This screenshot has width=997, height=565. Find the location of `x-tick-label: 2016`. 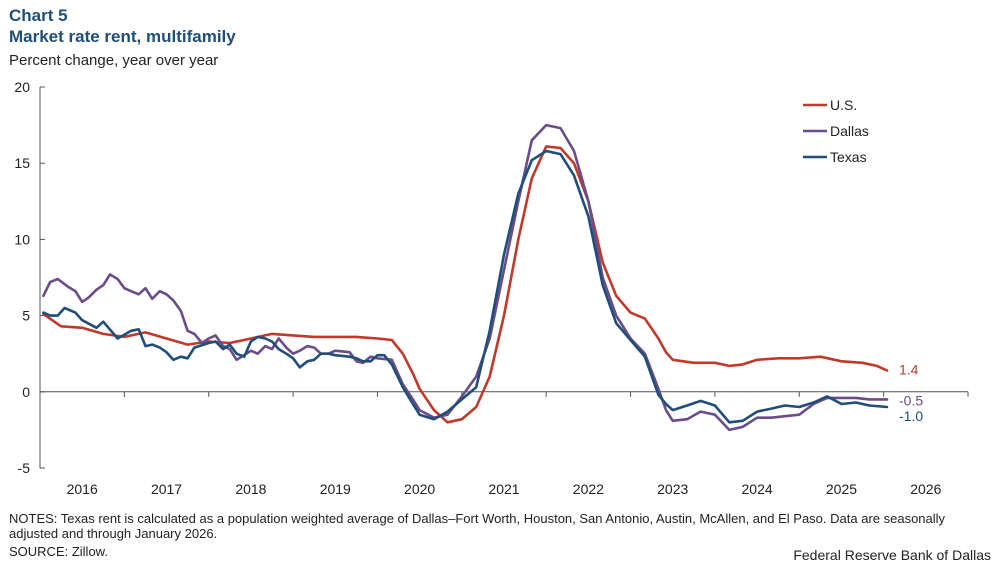

x-tick-label: 2016 is located at coordinates (82, 489).